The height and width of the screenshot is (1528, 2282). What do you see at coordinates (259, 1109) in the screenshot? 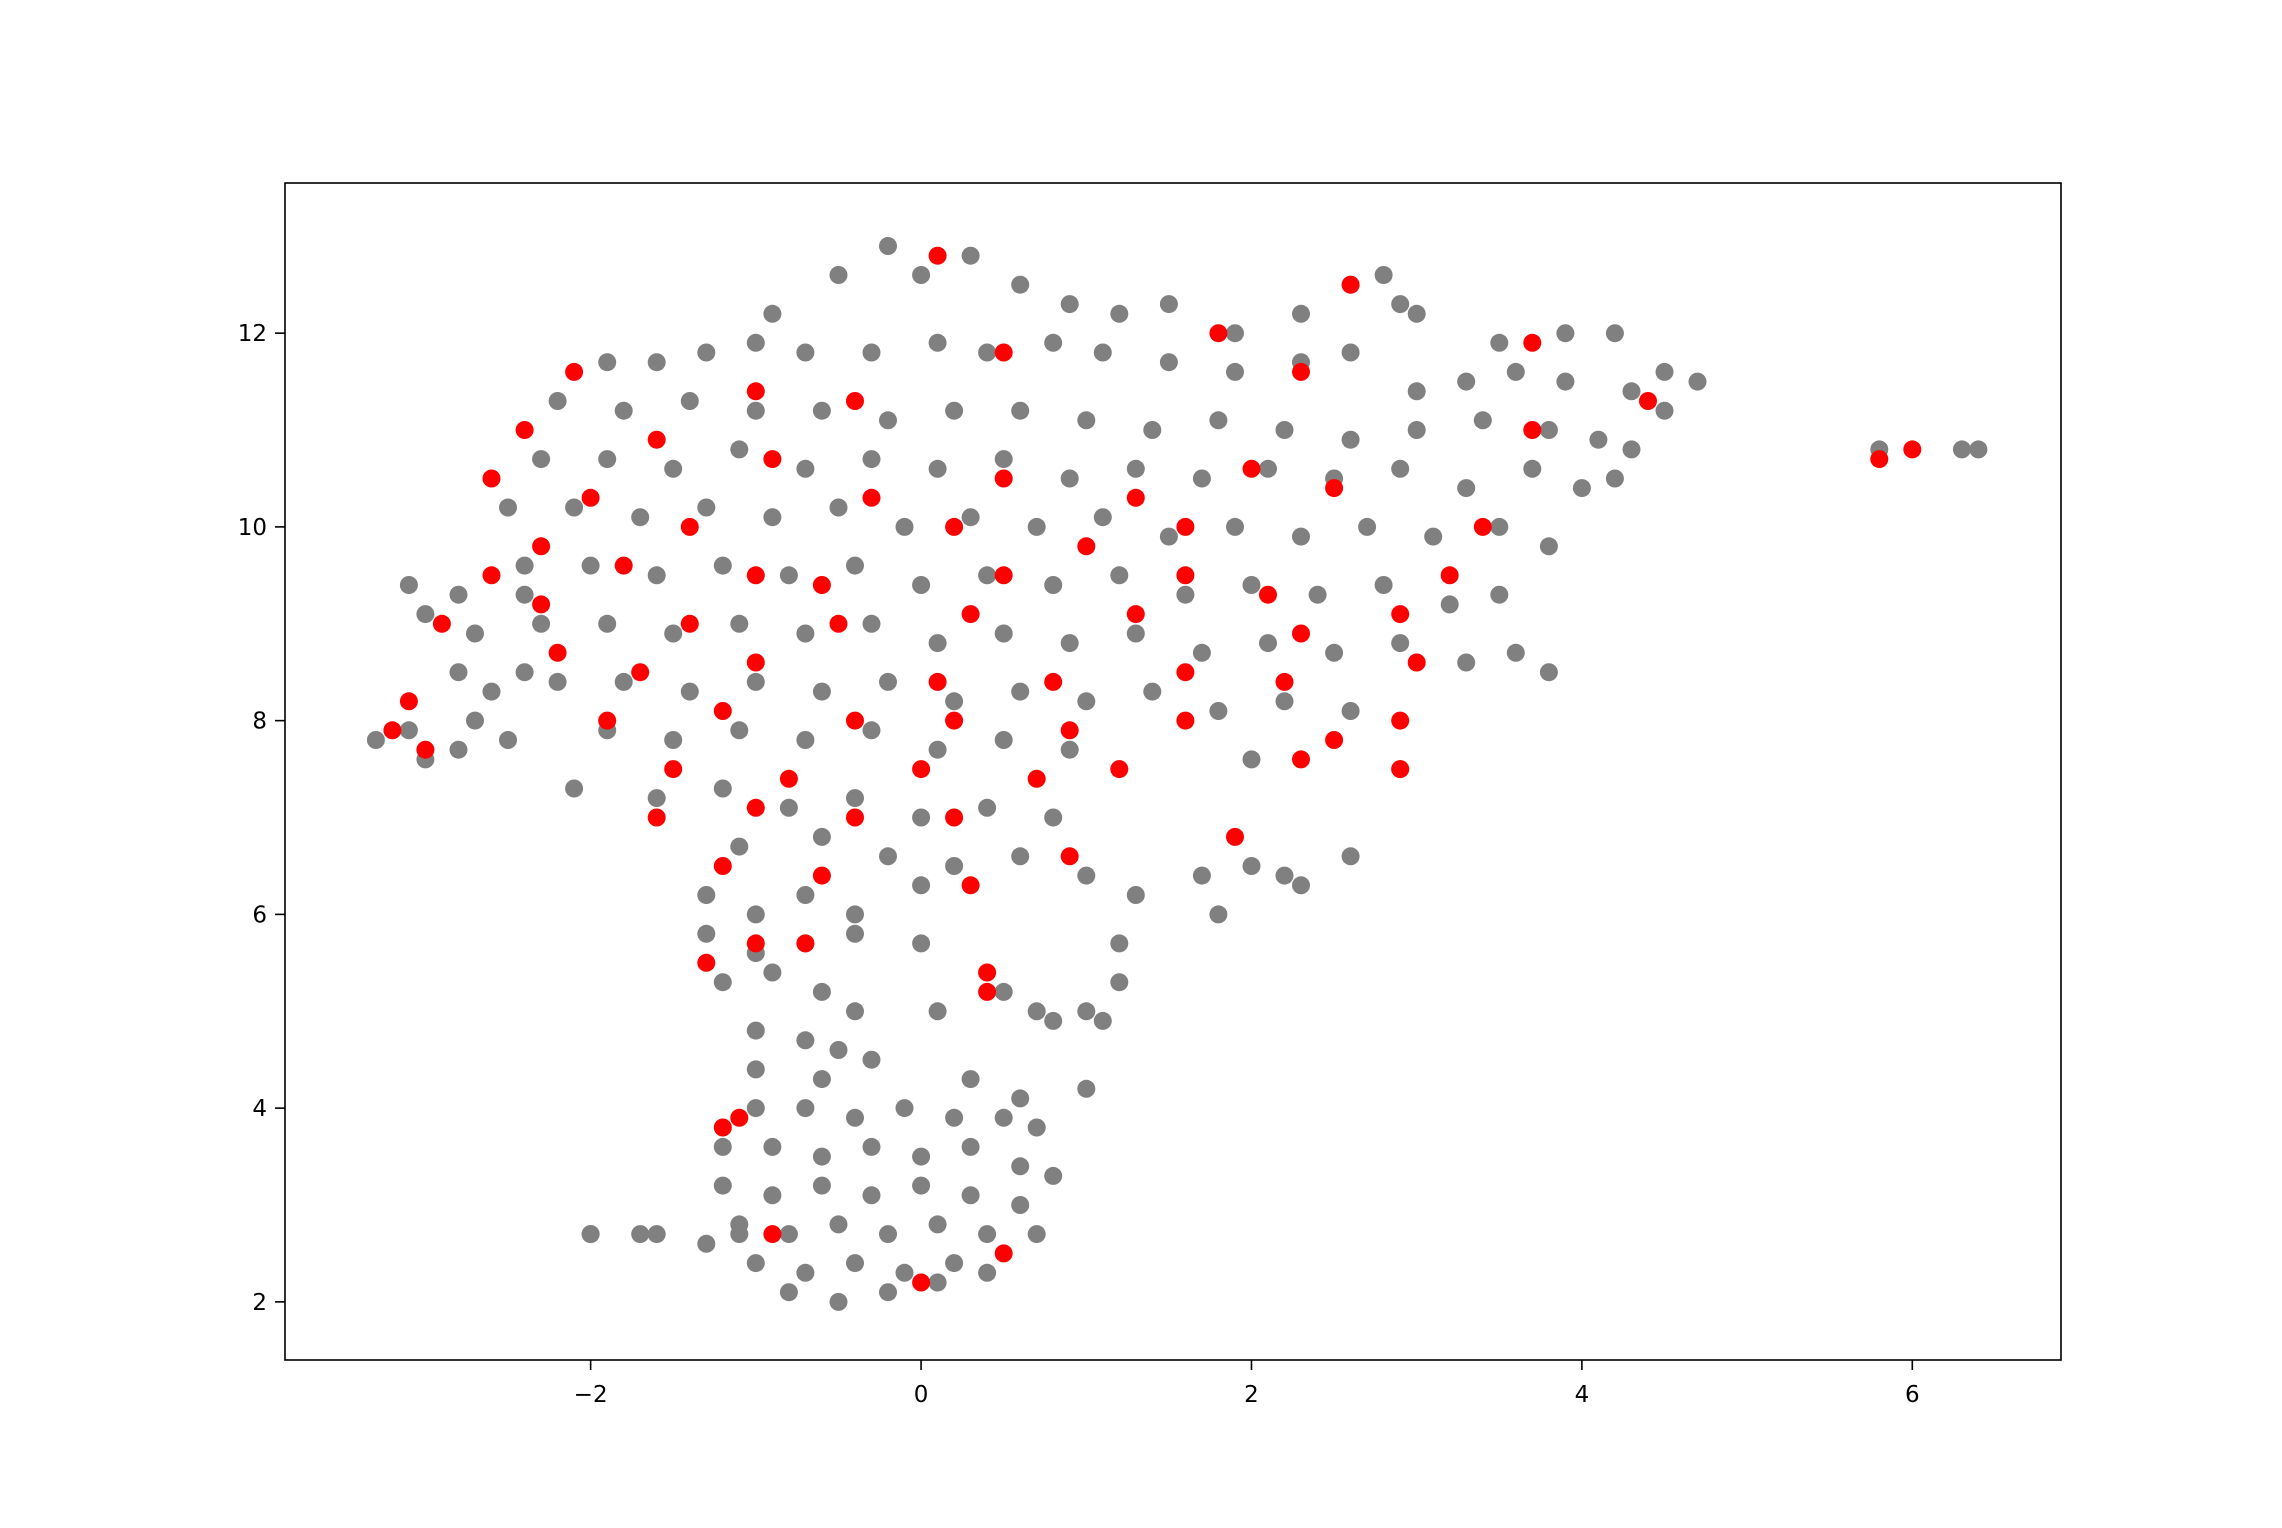
I see `y-tick-label: 4` at bounding box center [259, 1109].